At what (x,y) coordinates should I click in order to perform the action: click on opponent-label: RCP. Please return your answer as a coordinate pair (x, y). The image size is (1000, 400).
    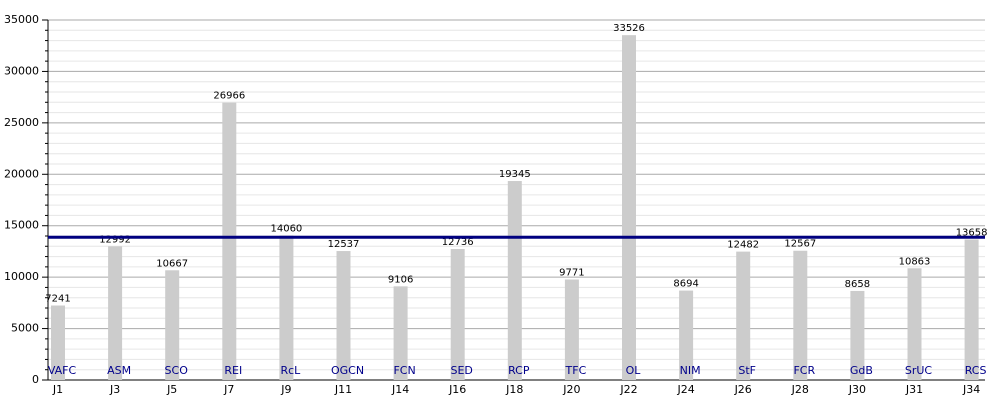
    Looking at the image, I should click on (519, 370).